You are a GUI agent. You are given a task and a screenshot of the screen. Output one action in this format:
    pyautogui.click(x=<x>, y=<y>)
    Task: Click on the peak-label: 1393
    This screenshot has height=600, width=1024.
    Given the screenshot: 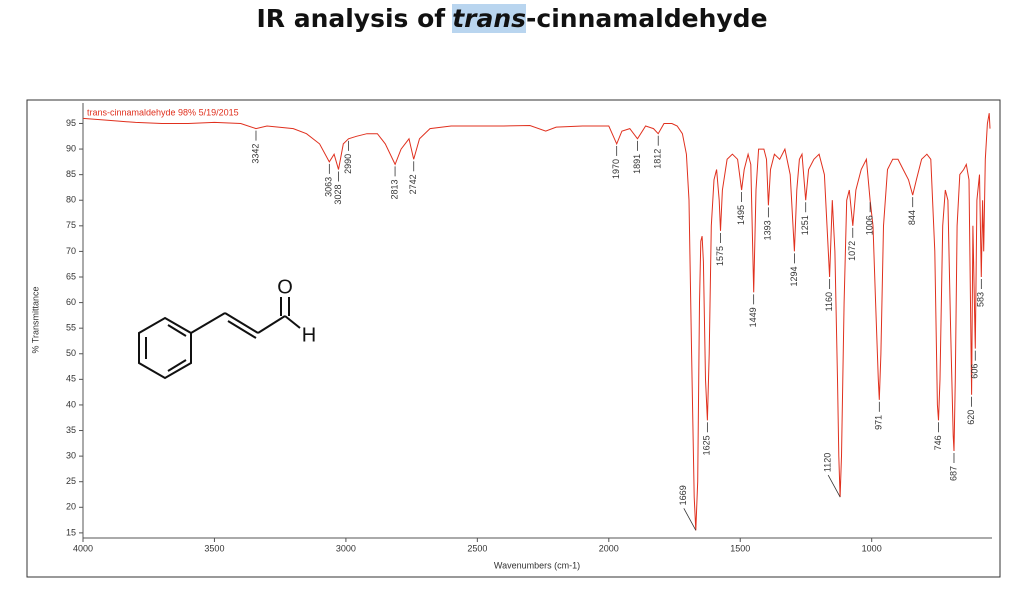 What is the action you would take?
    pyautogui.click(x=768, y=230)
    